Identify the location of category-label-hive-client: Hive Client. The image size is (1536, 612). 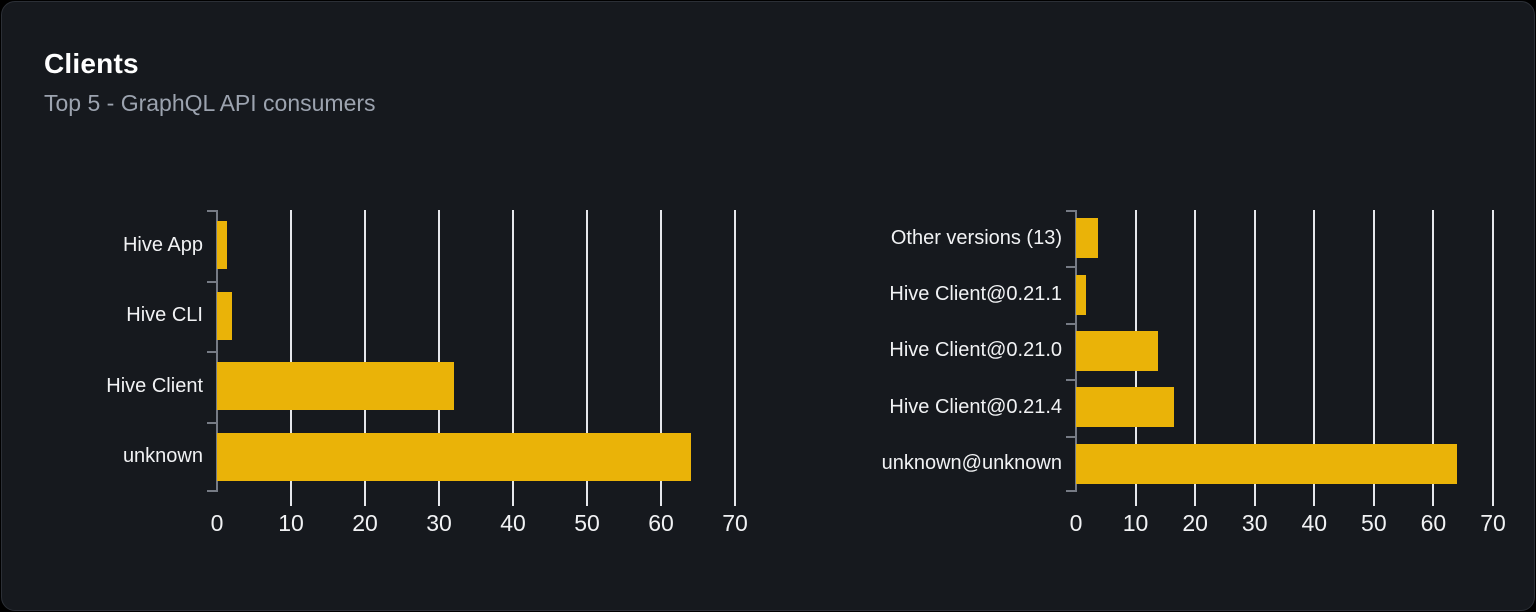
(154, 385).